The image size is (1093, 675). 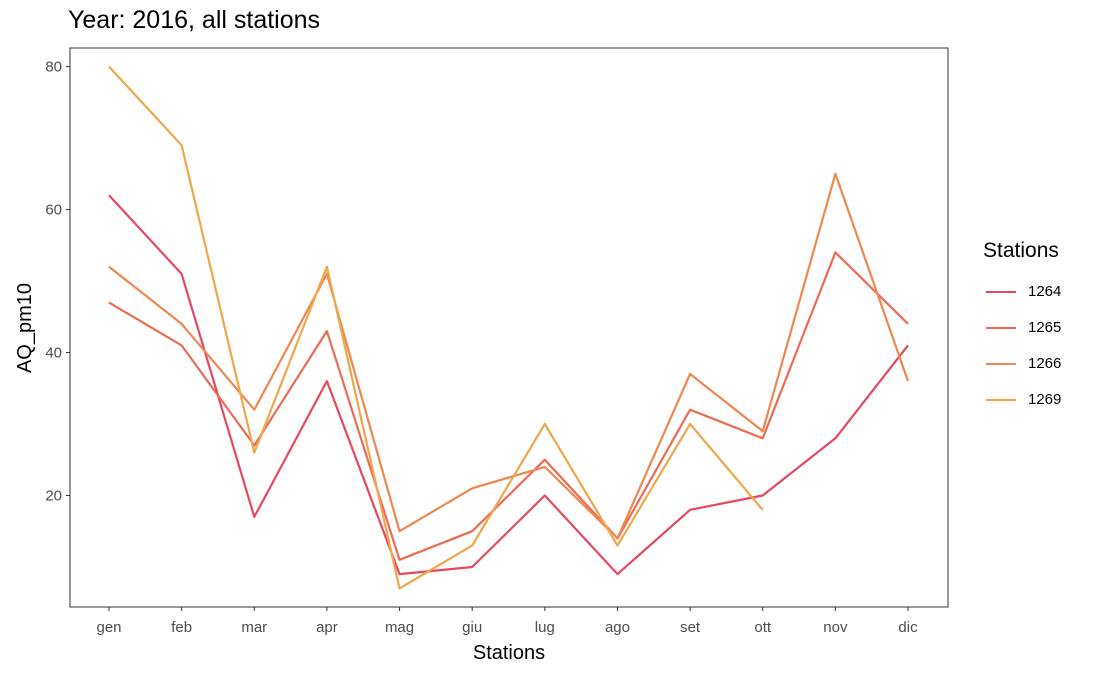 I want to click on y-tick-label: 60, so click(x=53, y=210).